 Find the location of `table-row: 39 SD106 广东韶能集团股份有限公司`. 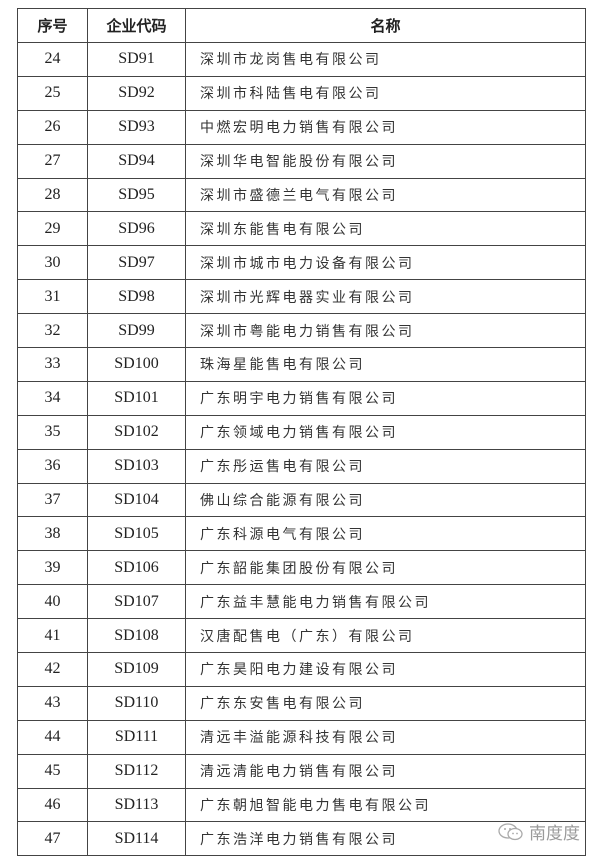

table-row: 39 SD106 广东韶能集团股份有限公司 is located at coordinates (301, 568).